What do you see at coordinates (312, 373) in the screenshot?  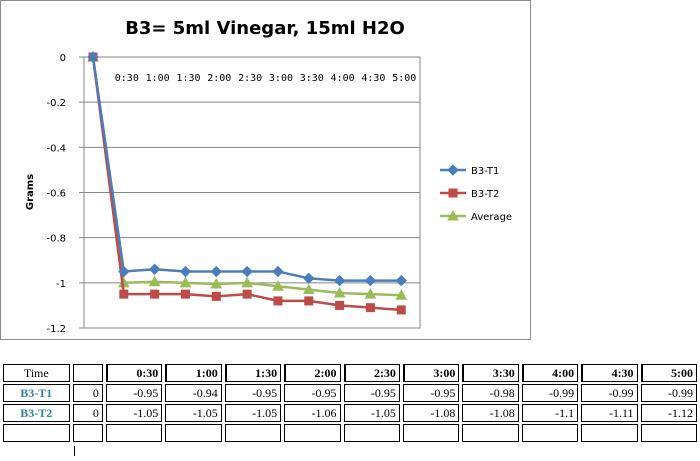 I see `time-header-cell: 2:00` at bounding box center [312, 373].